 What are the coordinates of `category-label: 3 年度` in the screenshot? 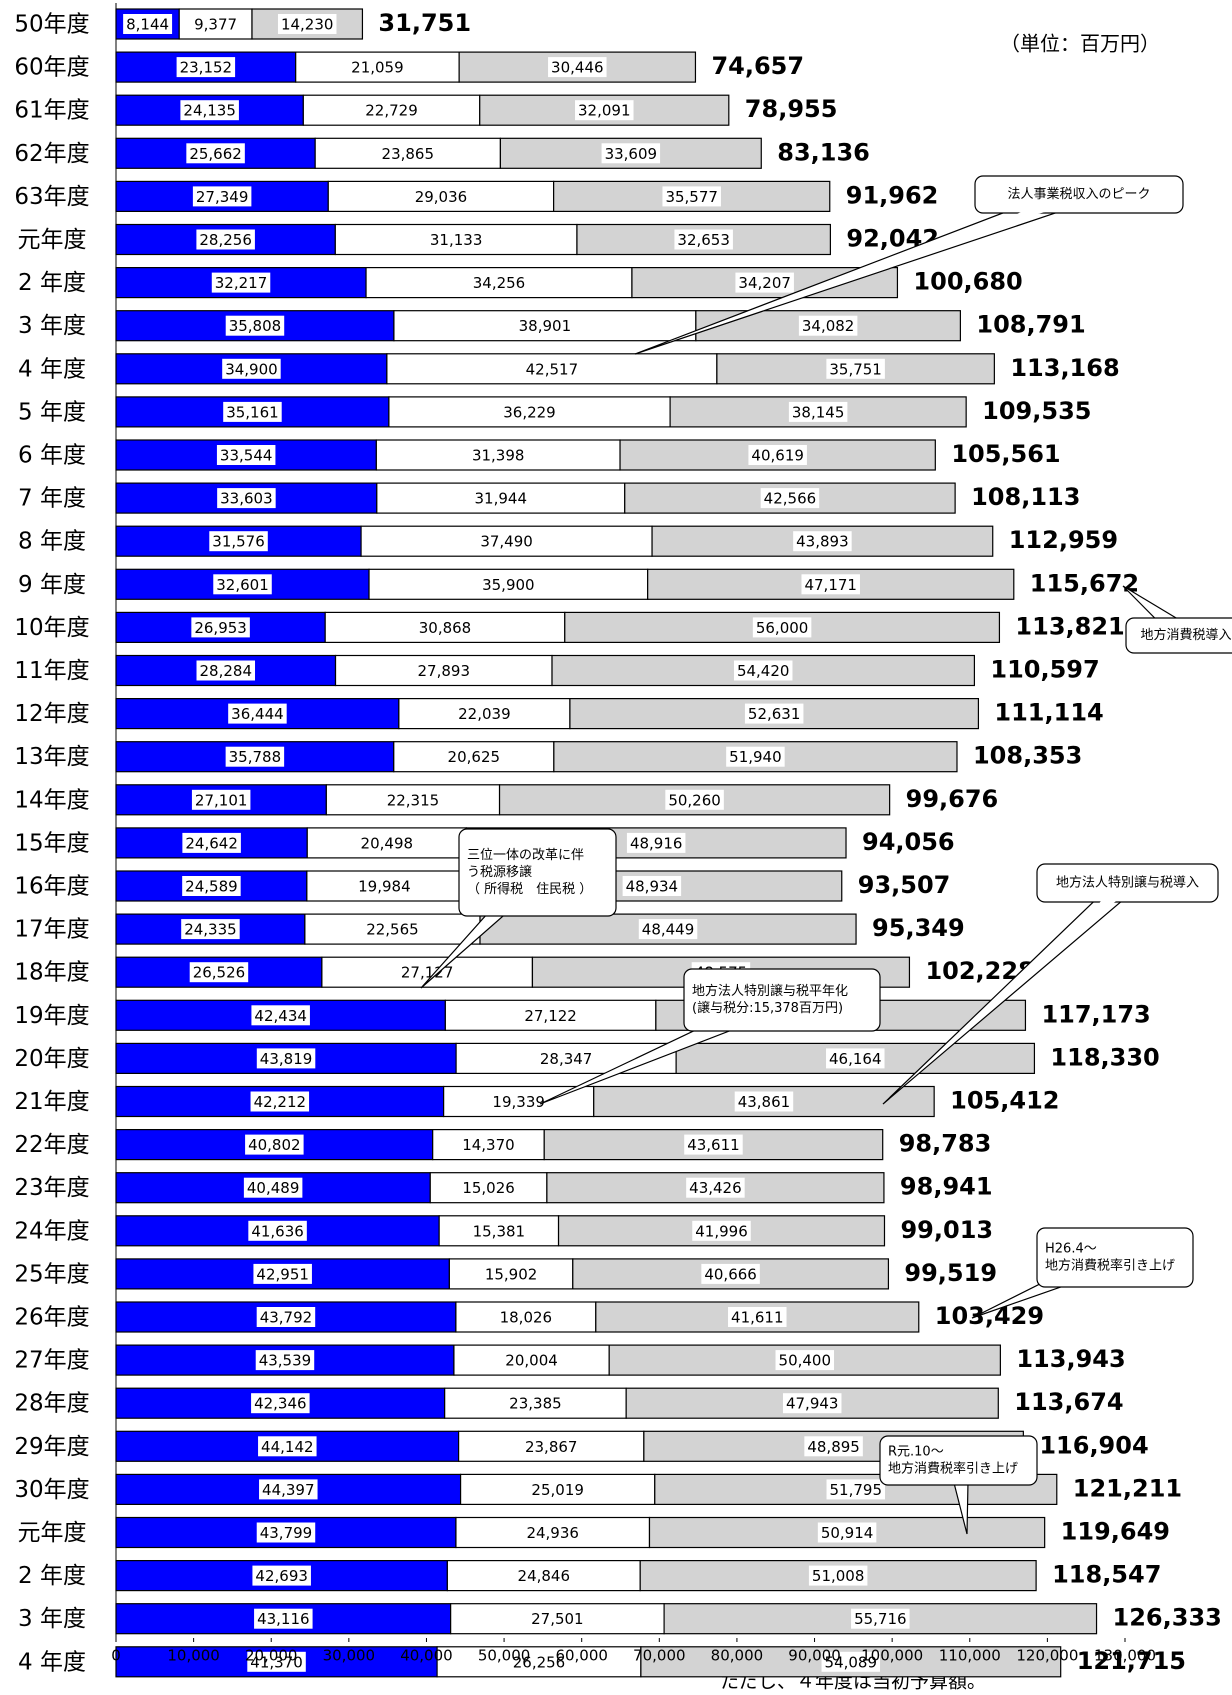 It's located at (52, 1619).